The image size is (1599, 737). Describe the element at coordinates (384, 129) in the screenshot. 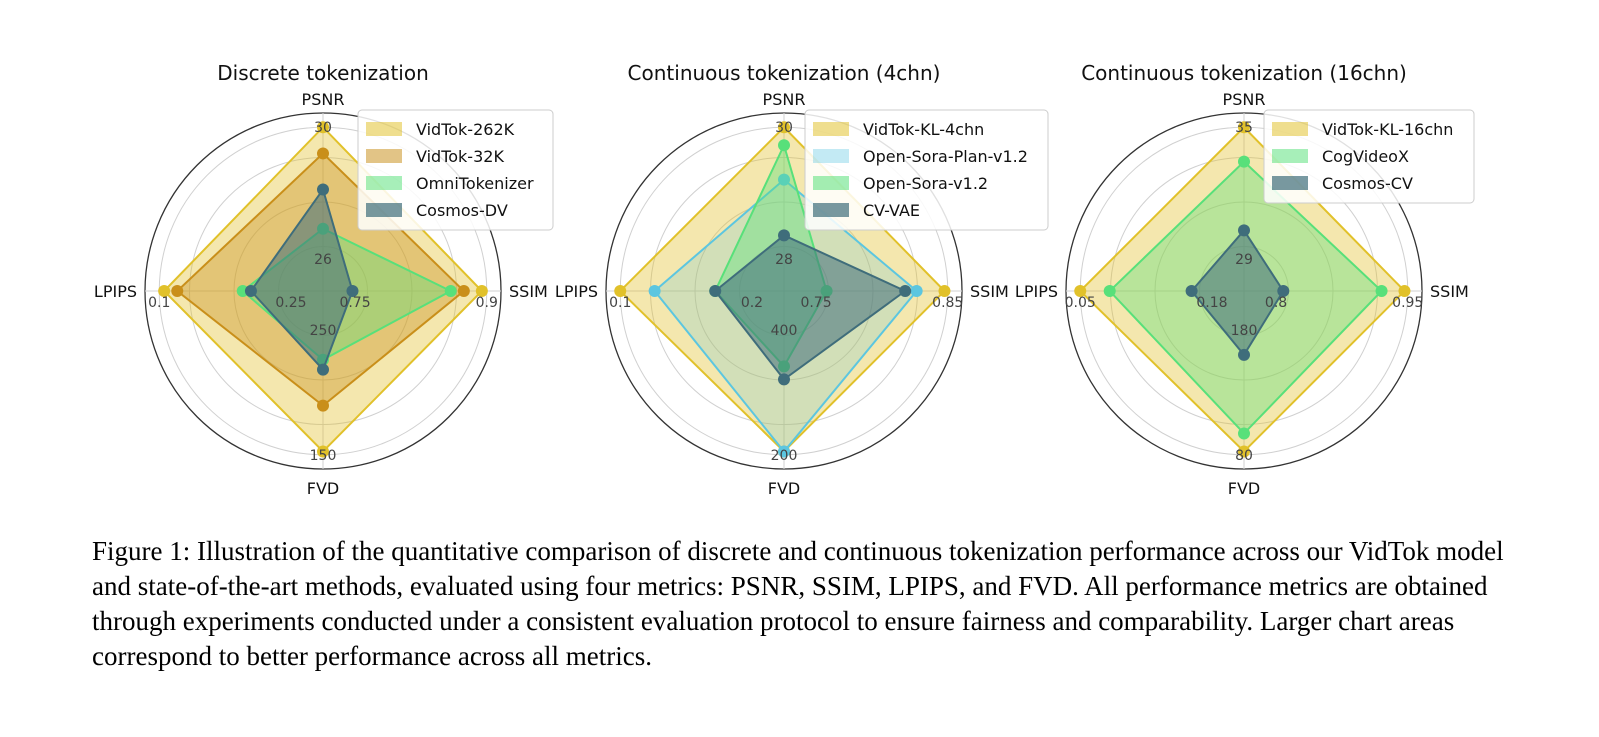

I see `chart1-legend-swatch-vidtok-262k` at that location.